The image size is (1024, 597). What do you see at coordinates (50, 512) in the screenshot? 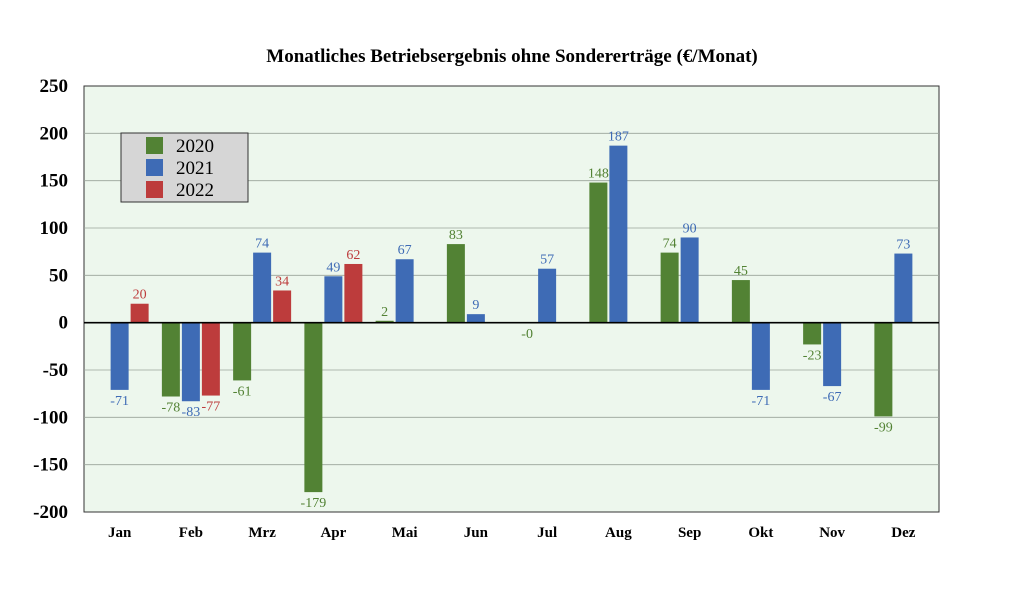
I see `y-tick-label: -200` at bounding box center [50, 512].